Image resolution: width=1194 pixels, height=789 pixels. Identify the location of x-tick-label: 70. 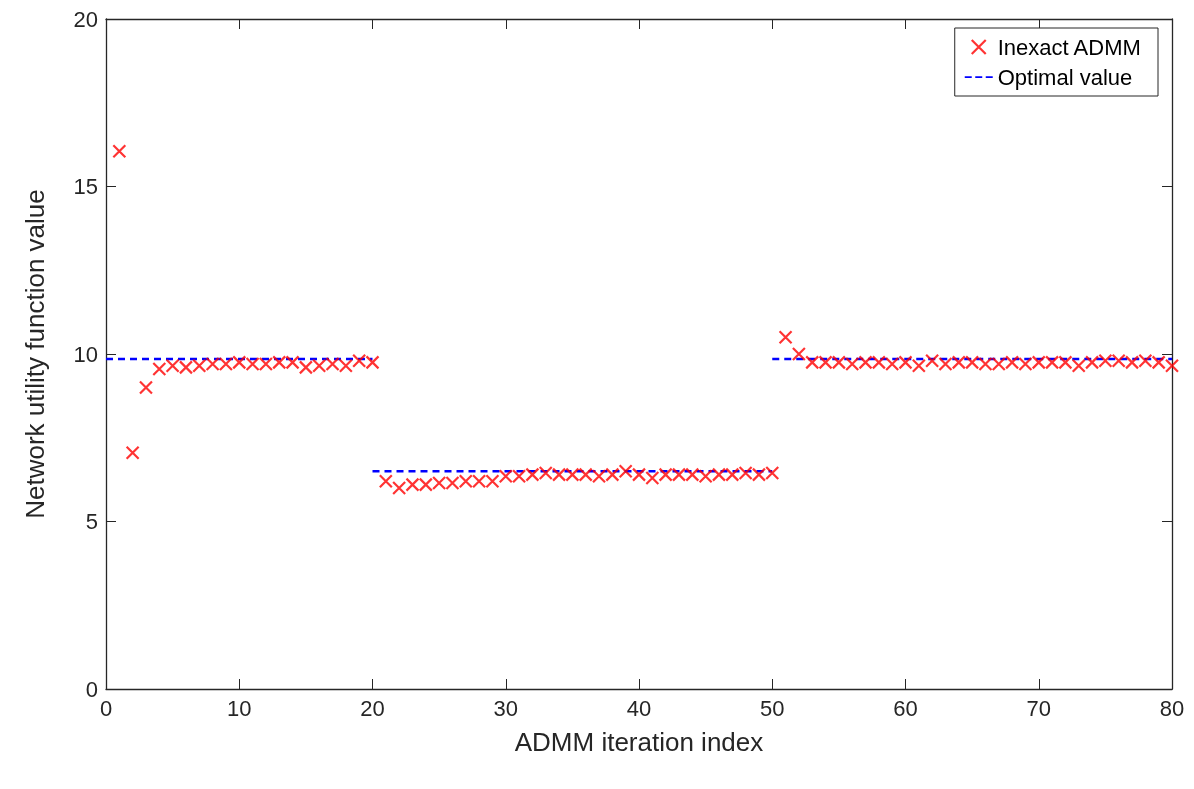
(1038, 708).